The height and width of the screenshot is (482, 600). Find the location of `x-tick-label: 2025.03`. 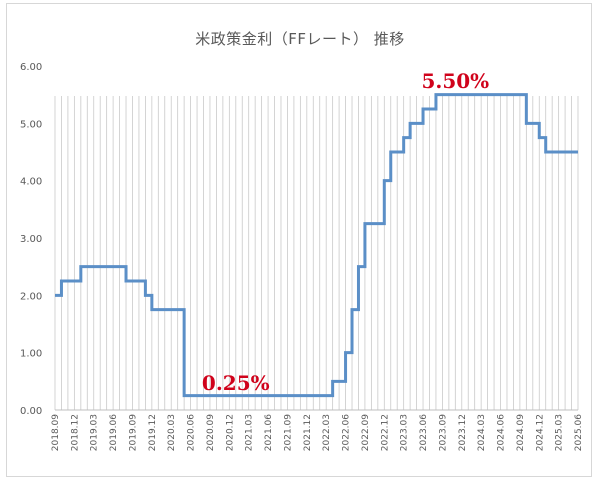

x-tick-label: 2025.03 is located at coordinates (560, 432).